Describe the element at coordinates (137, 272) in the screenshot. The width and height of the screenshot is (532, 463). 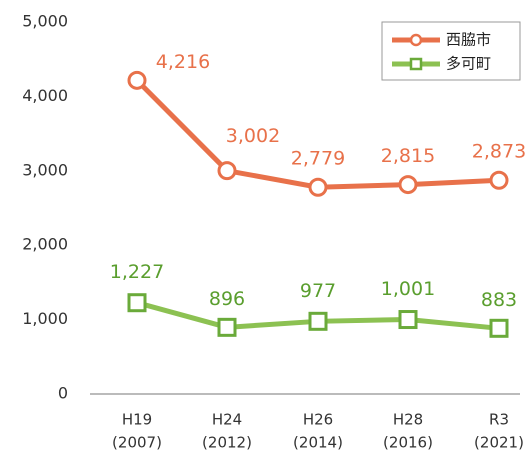
I see `data-label: 1,227` at that location.